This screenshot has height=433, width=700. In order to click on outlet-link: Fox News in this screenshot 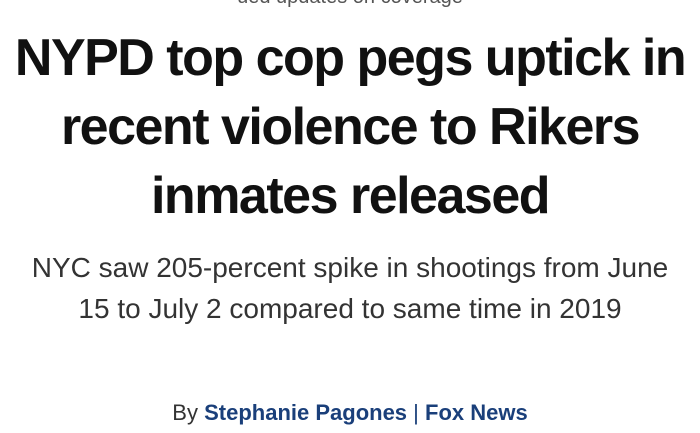, I will do `click(476, 412)`.